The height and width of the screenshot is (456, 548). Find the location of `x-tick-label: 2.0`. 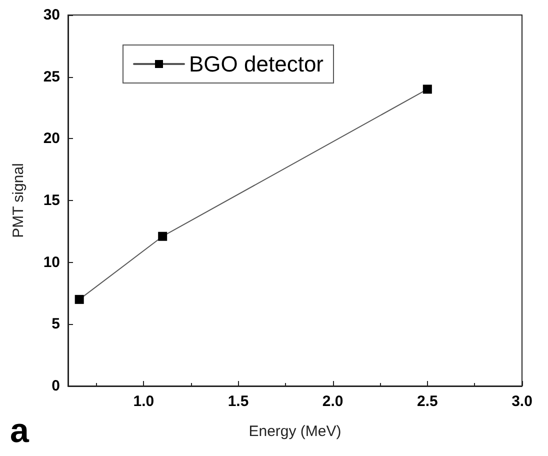

x-tick-label: 2.0 is located at coordinates (333, 401).